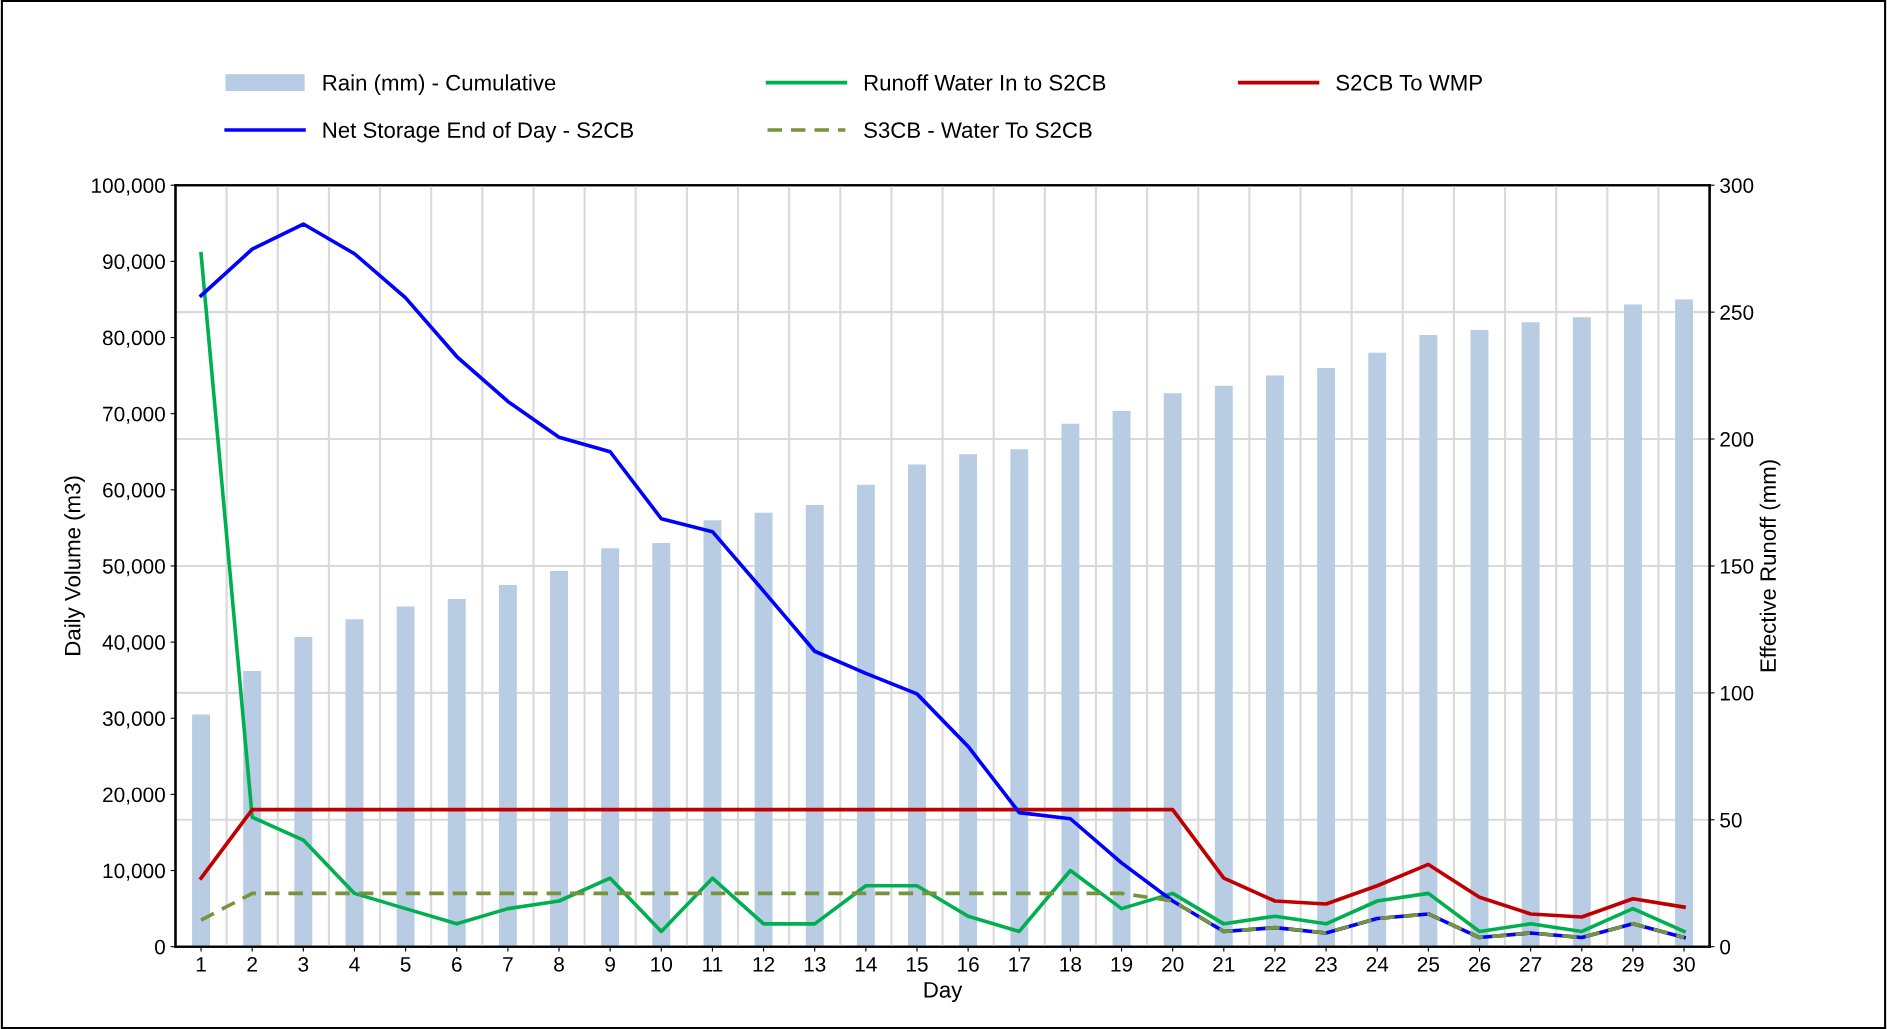  I want to click on y-tick-label: 30,000, so click(133, 720).